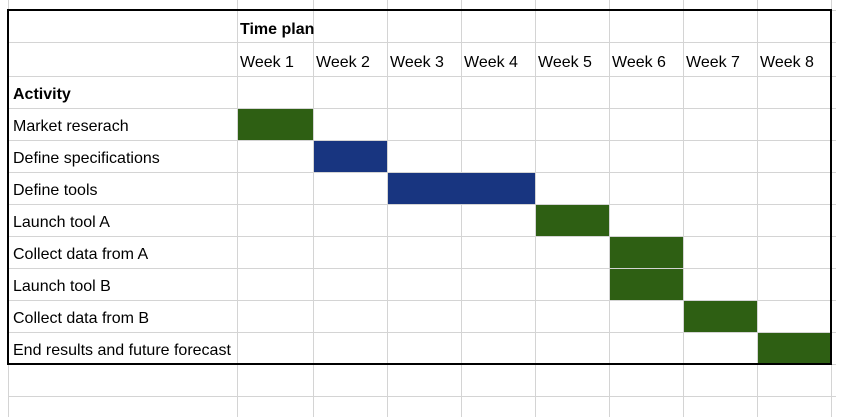  Describe the element at coordinates (81, 254) in the screenshot. I see `task-label: Collect data from A` at that location.